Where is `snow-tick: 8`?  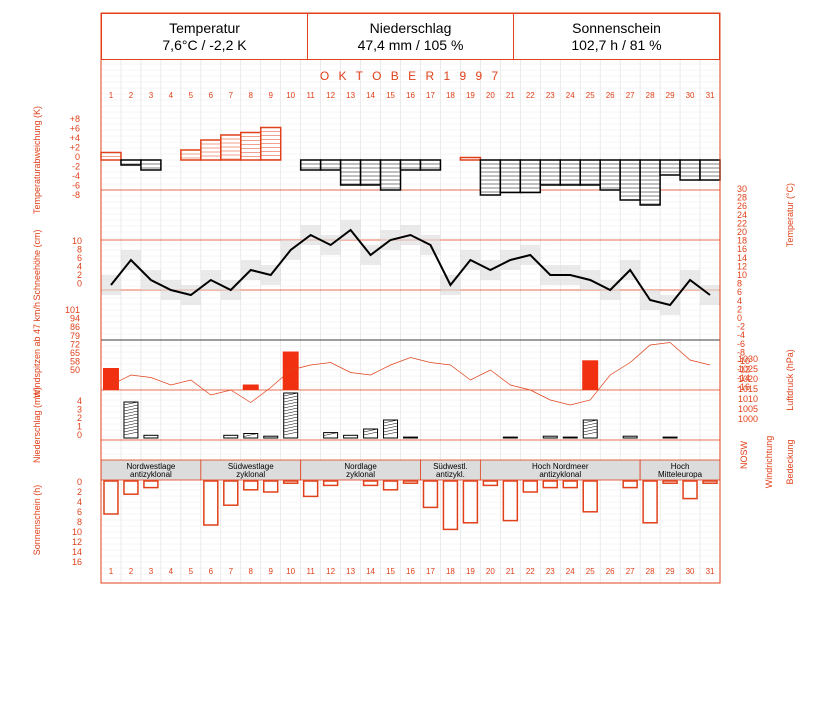
snow-tick: 8 is located at coordinates (79, 250).